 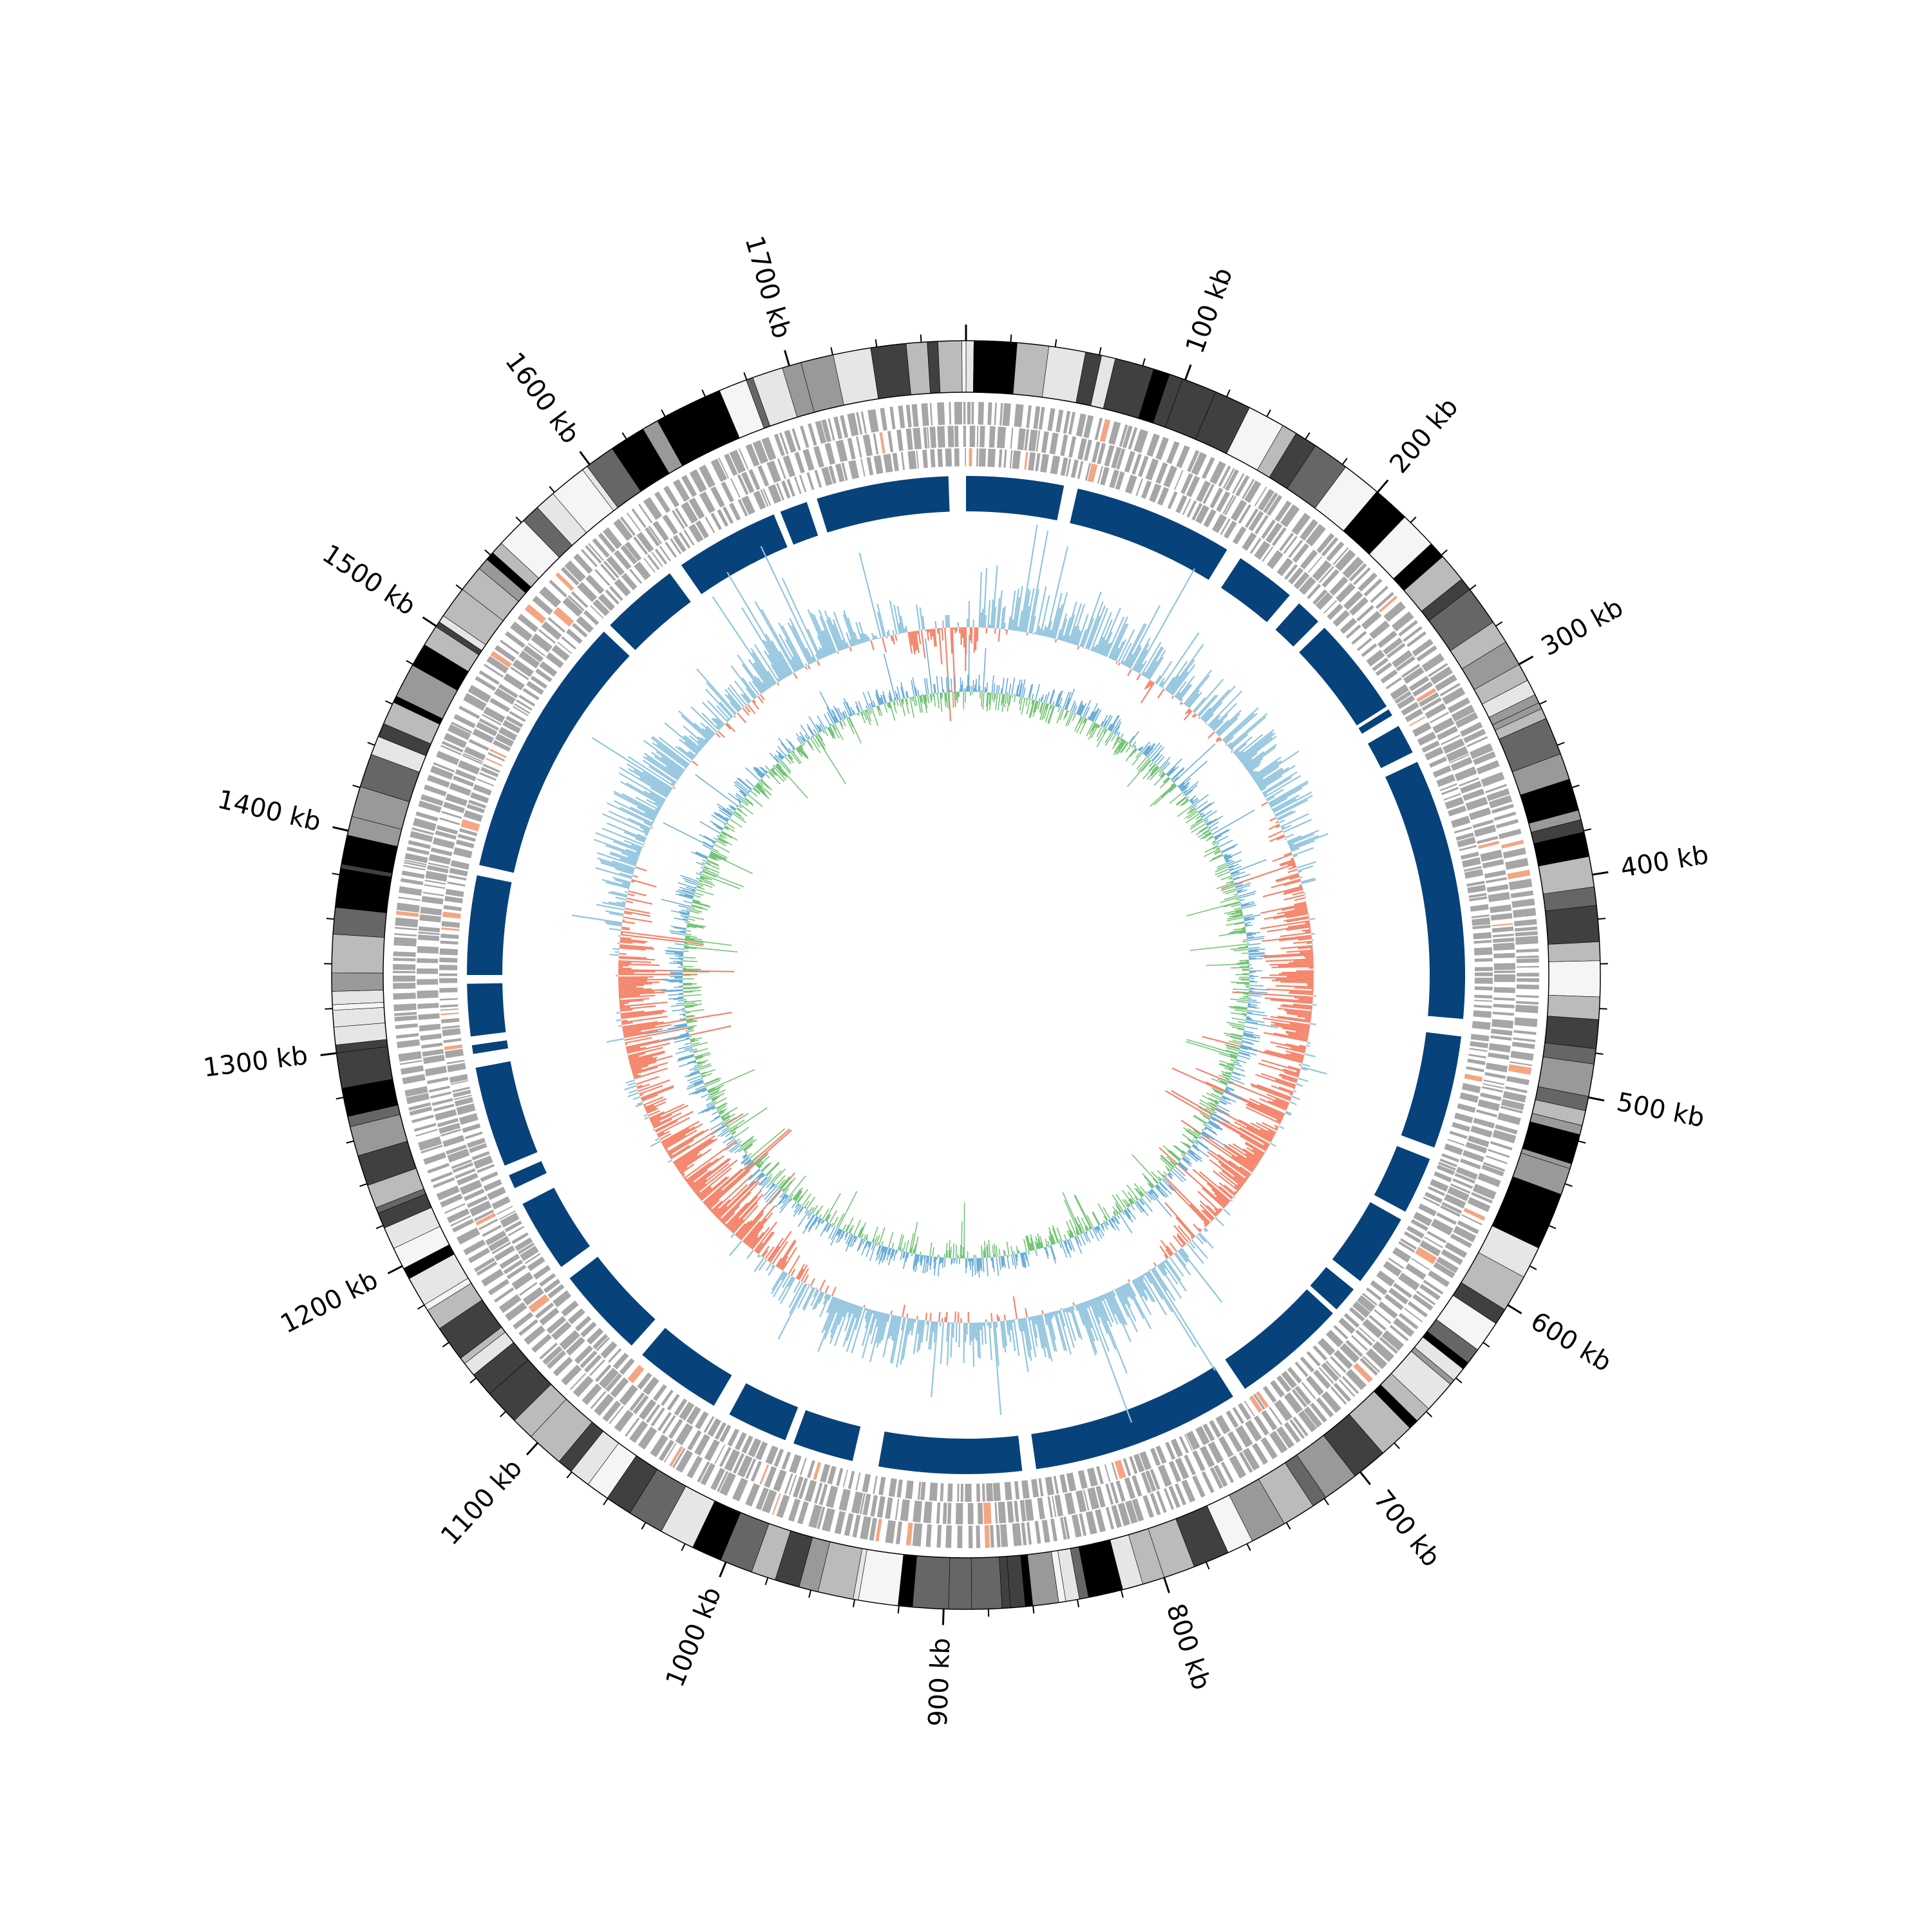 I want to click on syntenic-block, so click(x=1132, y=1418).